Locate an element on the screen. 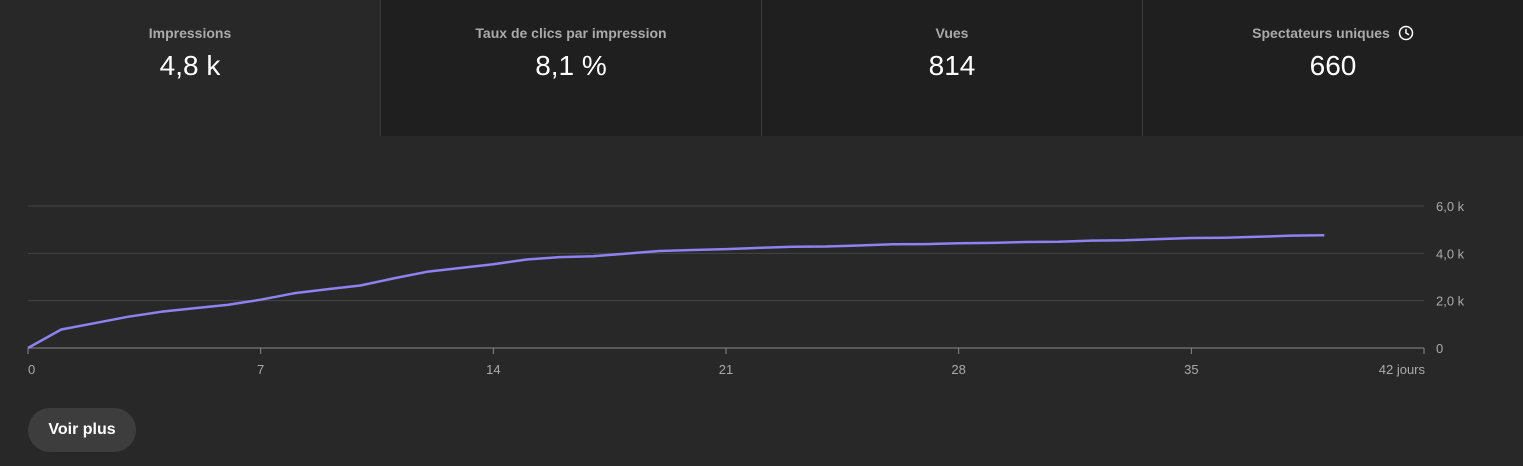 Image resolution: width=1523 pixels, height=466 pixels. metric-value: 814 is located at coordinates (952, 65).